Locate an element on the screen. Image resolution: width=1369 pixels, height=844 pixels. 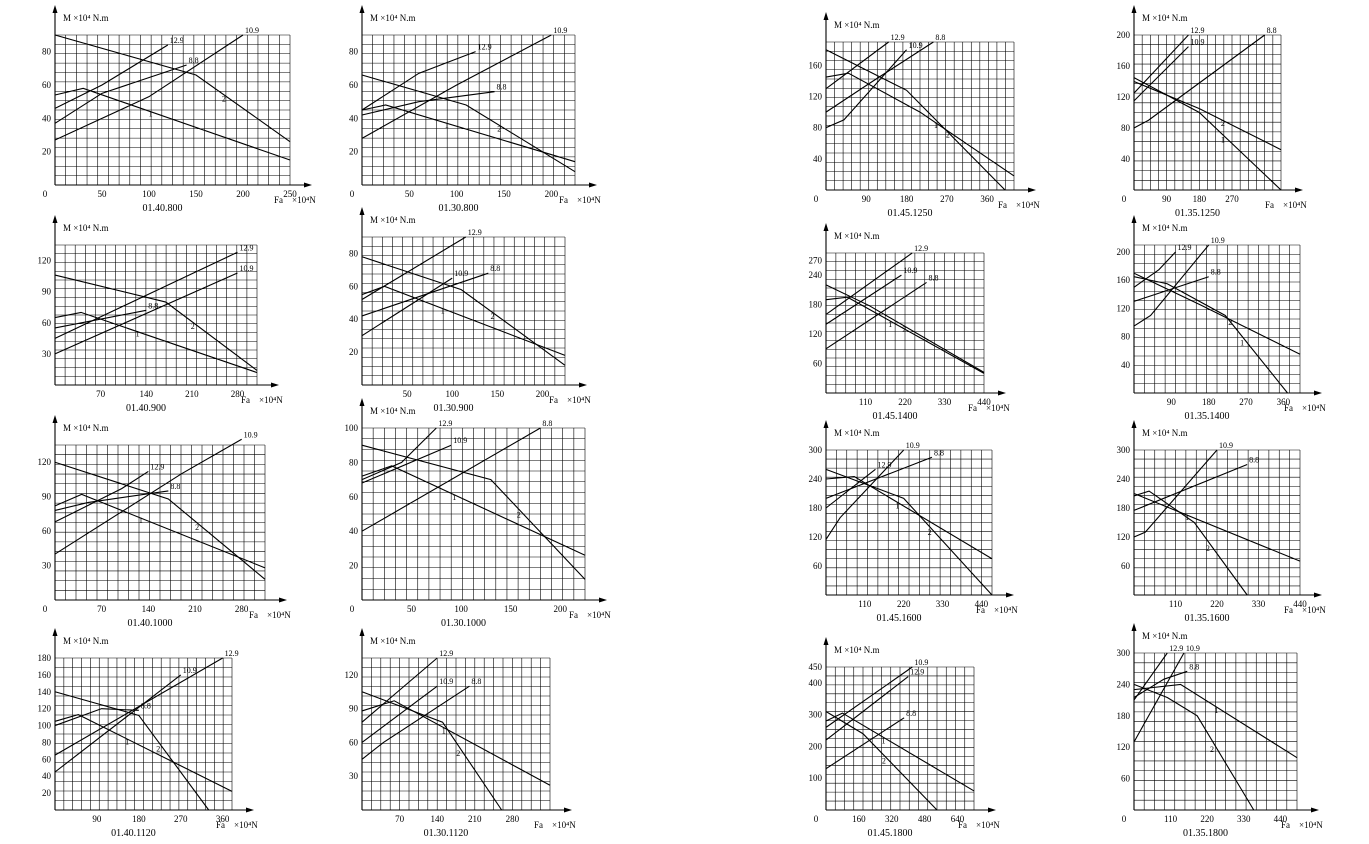
y-tick-label: 20 is located at coordinates (47, 152).